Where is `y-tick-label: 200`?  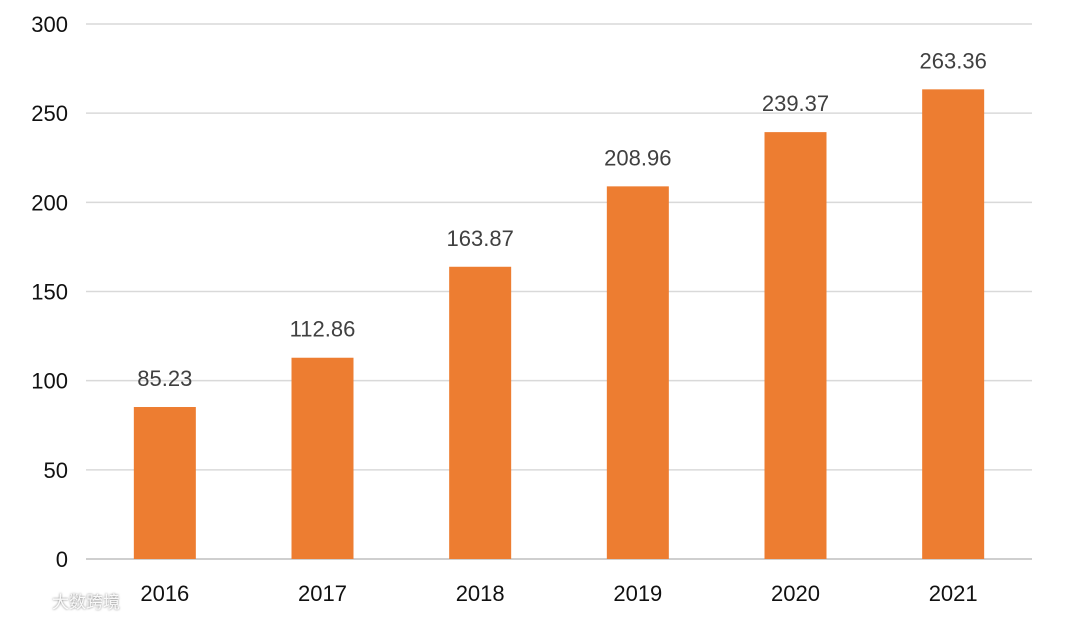 y-tick-label: 200 is located at coordinates (49, 202).